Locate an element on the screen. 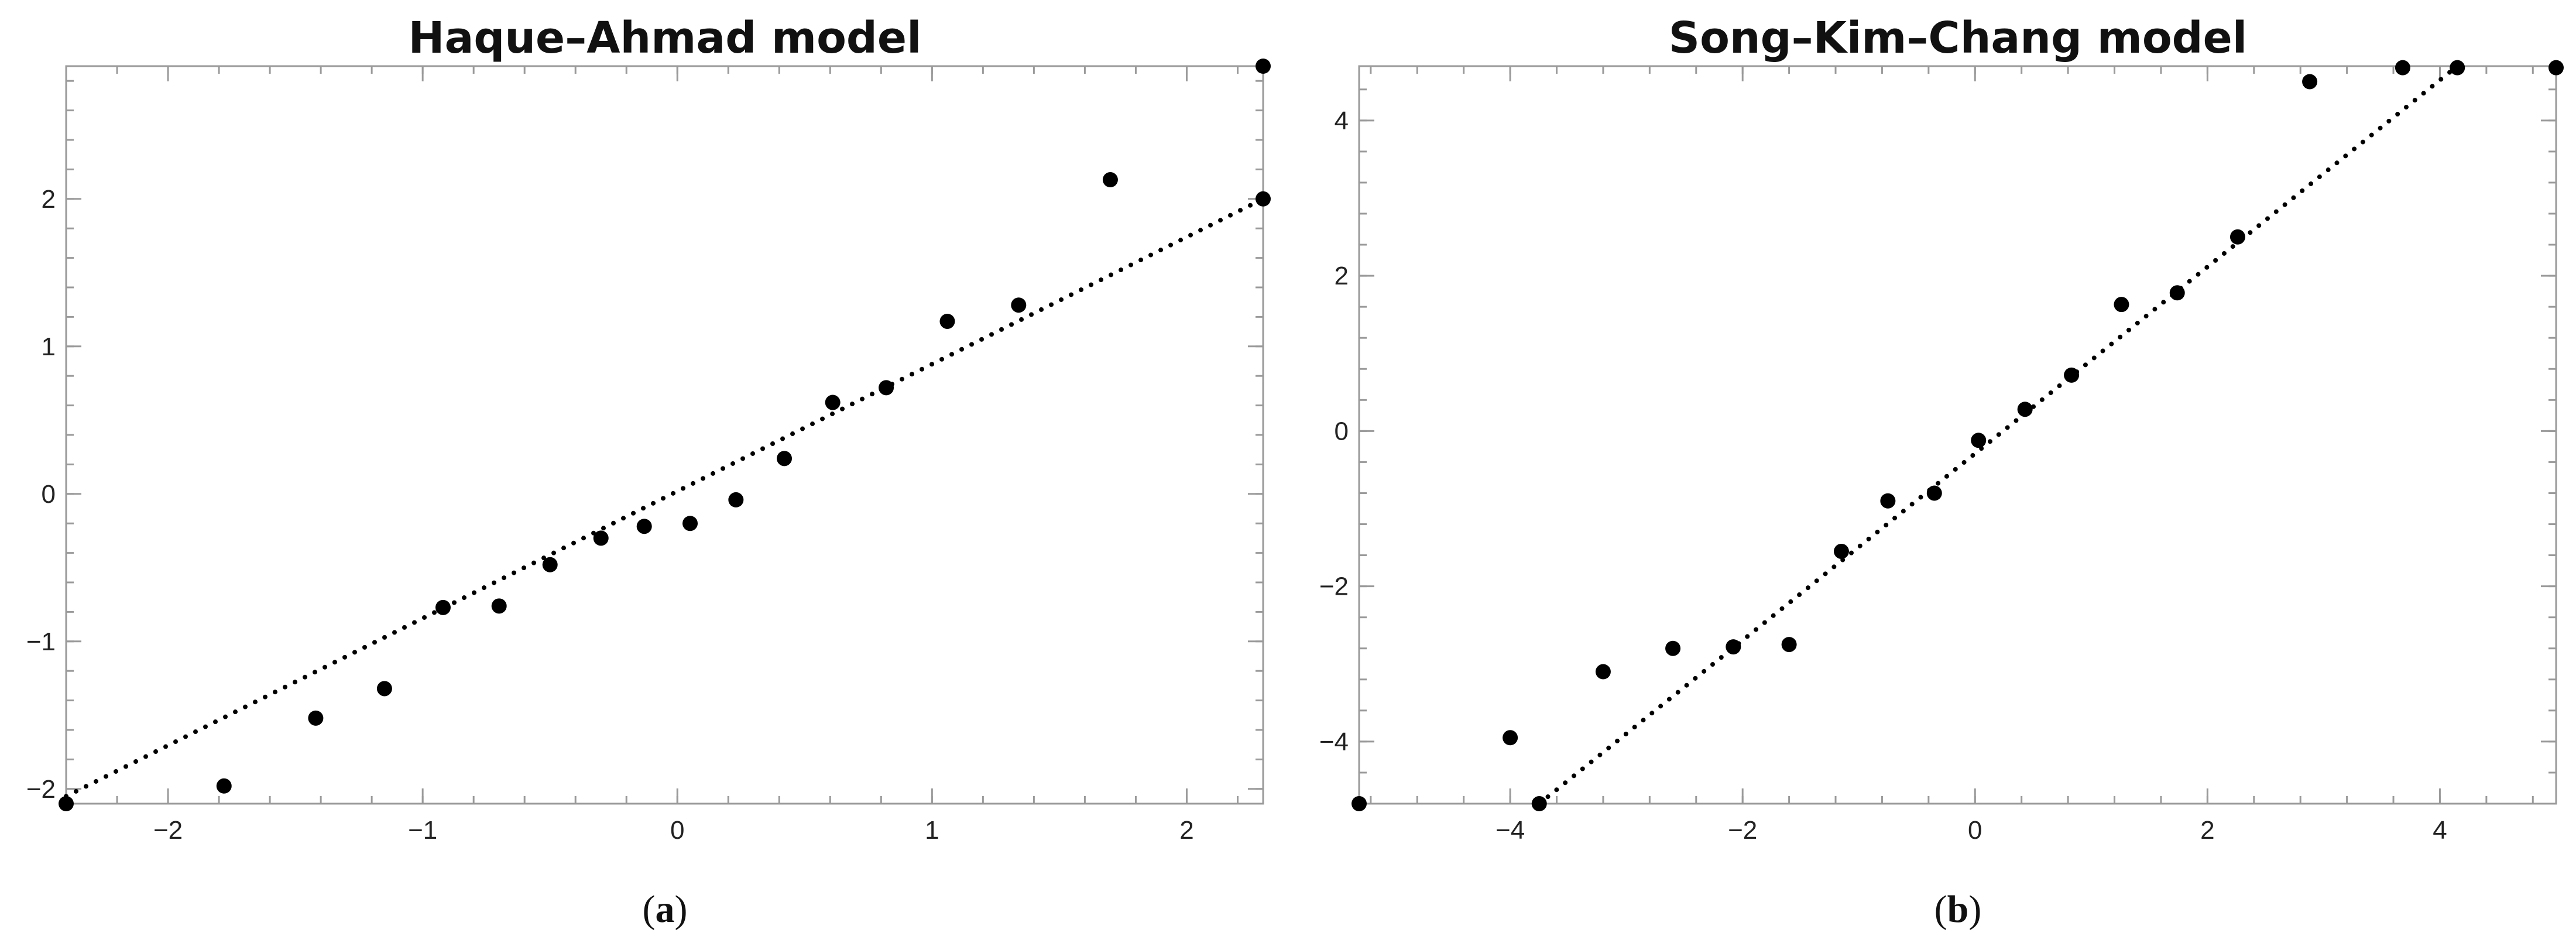 The width and height of the screenshot is (2576, 950). panel-caption-letter: a is located at coordinates (665, 910).